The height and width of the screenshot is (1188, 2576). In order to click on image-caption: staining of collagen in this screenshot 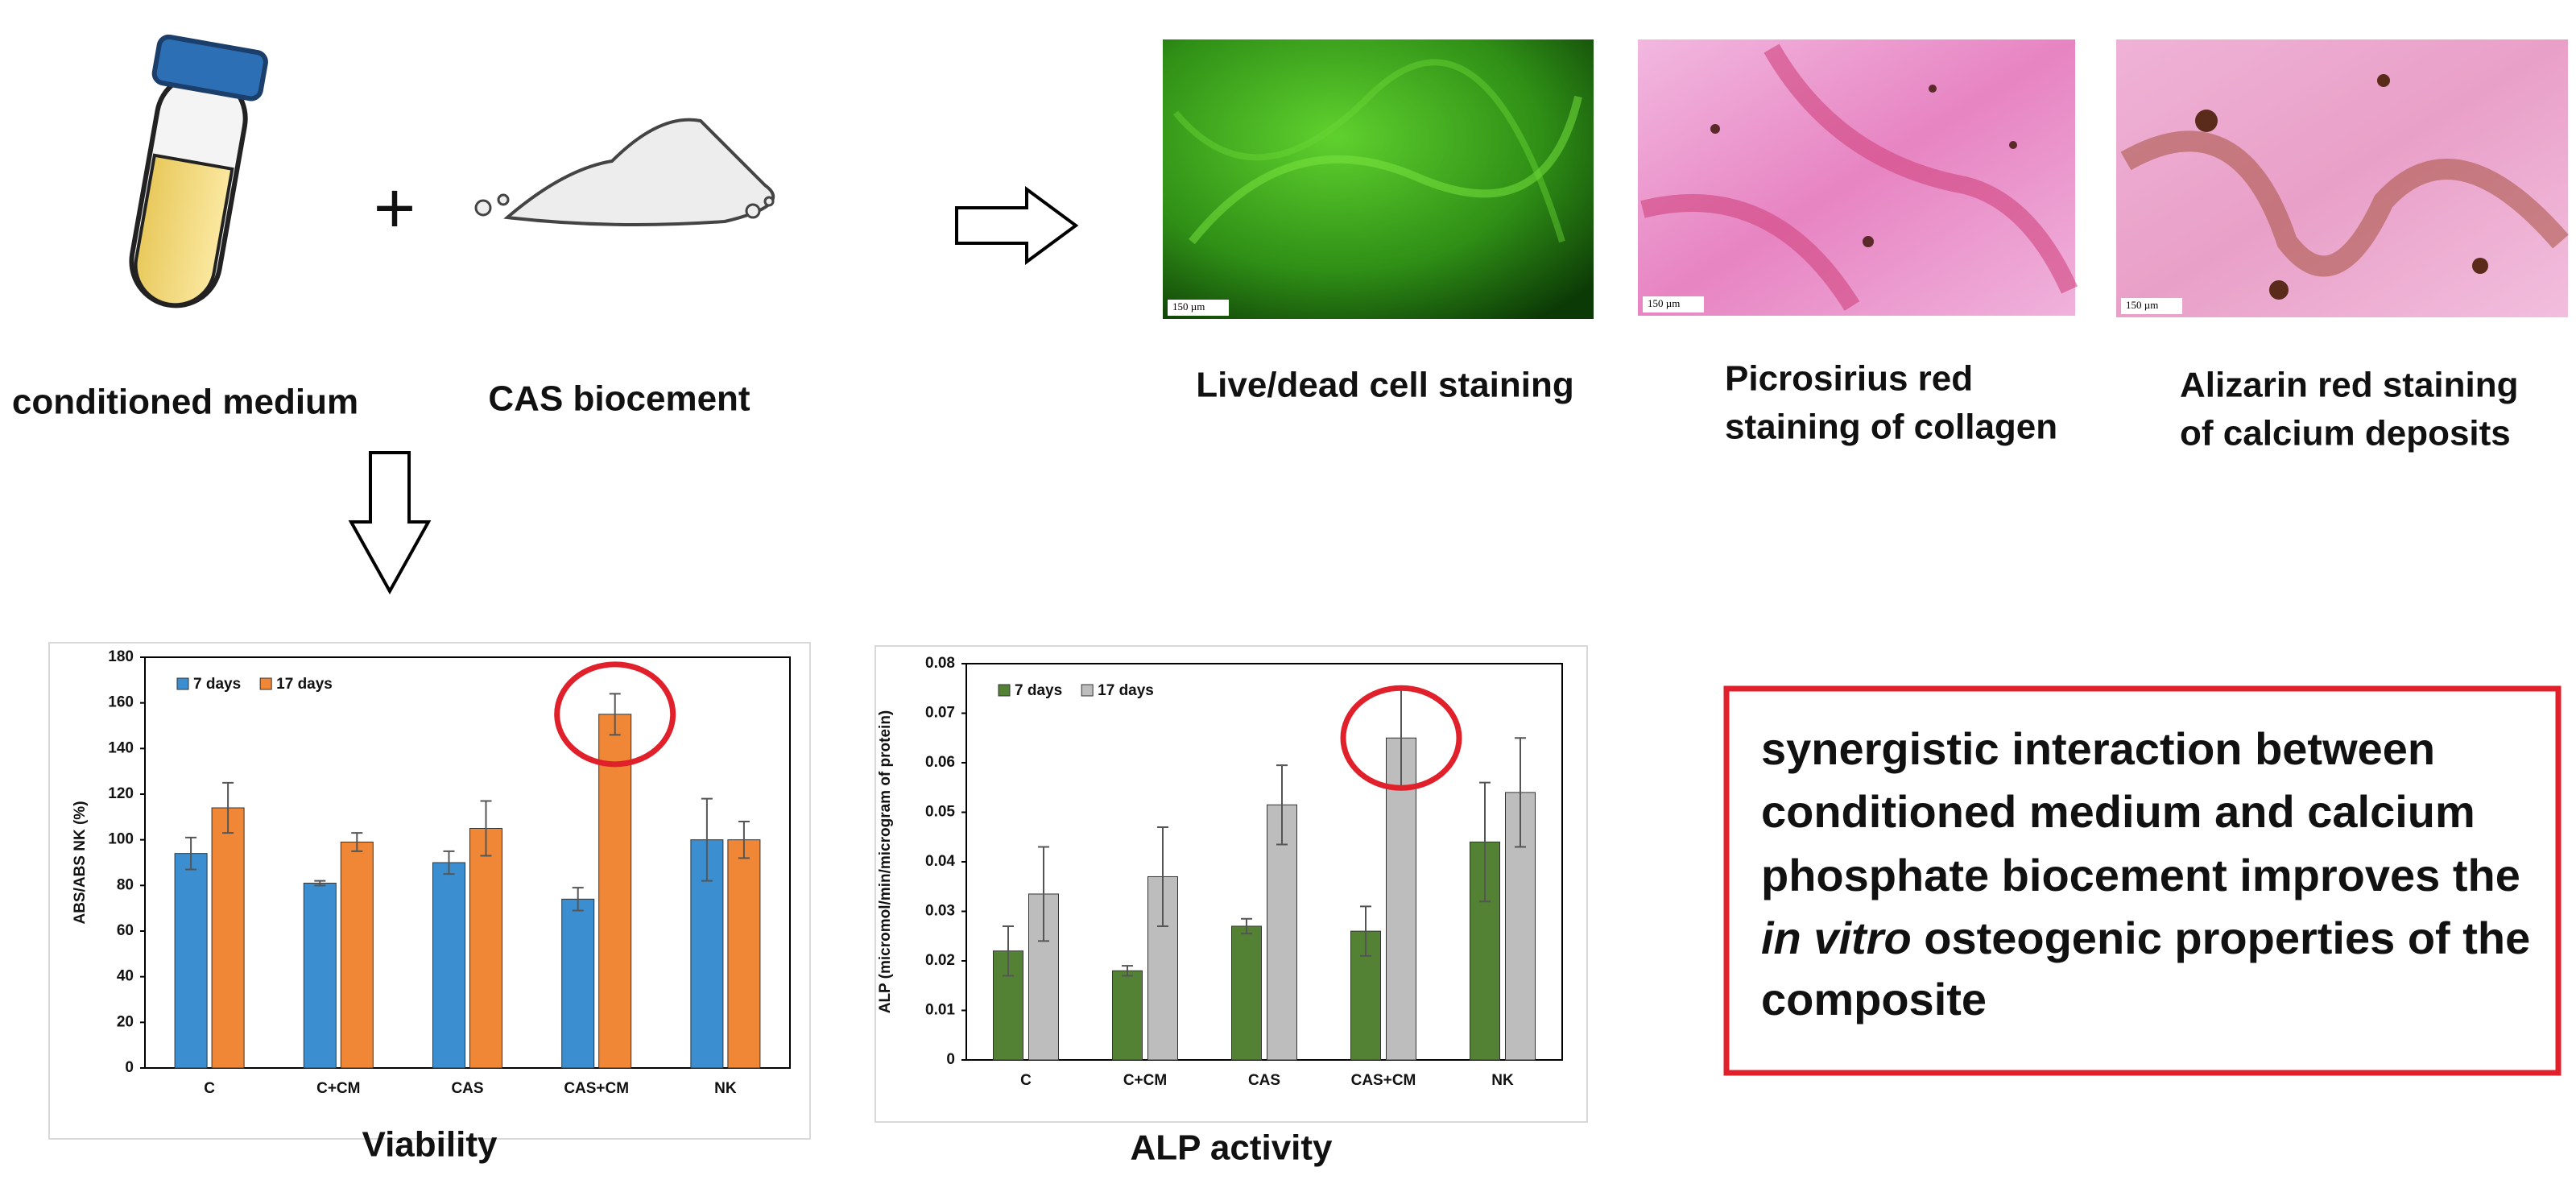, I will do `click(1891, 427)`.